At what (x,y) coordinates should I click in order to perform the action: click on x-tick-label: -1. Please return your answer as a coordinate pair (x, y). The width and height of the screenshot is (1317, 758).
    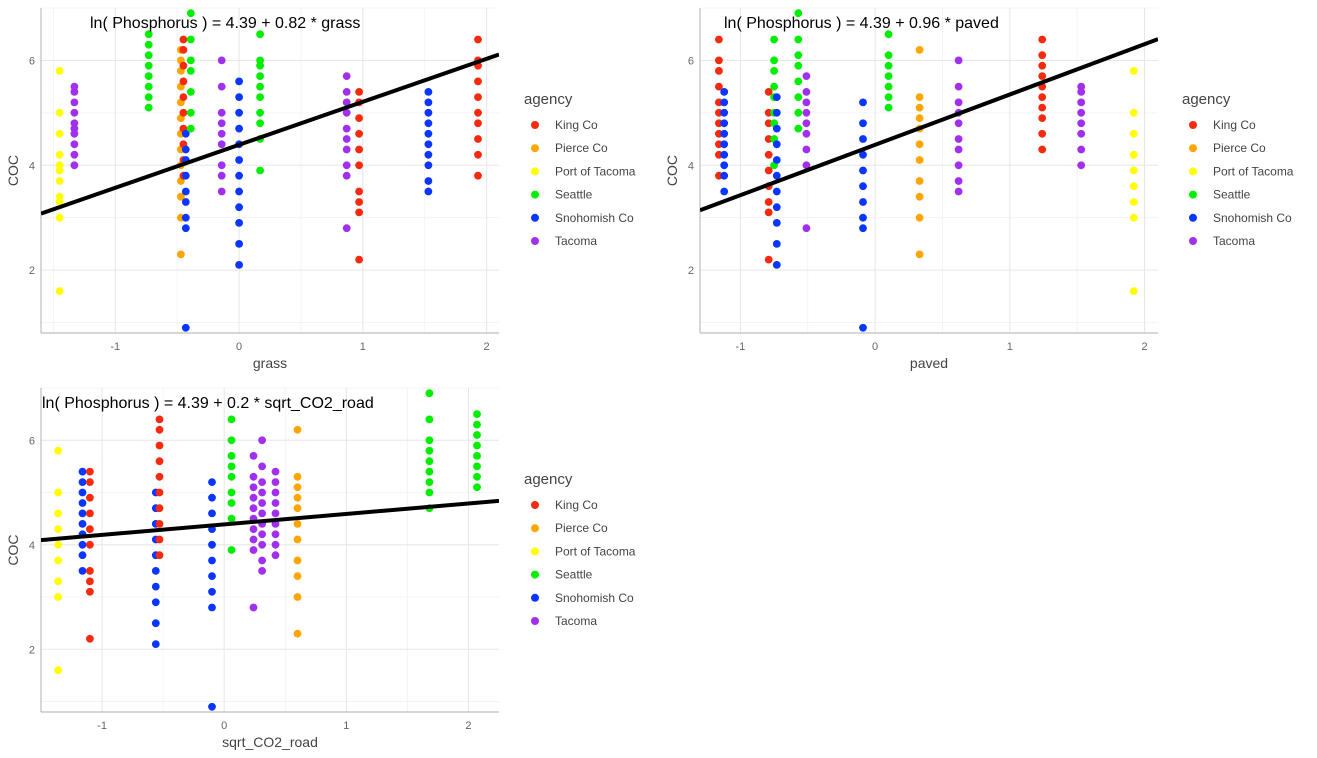
    Looking at the image, I should click on (115, 347).